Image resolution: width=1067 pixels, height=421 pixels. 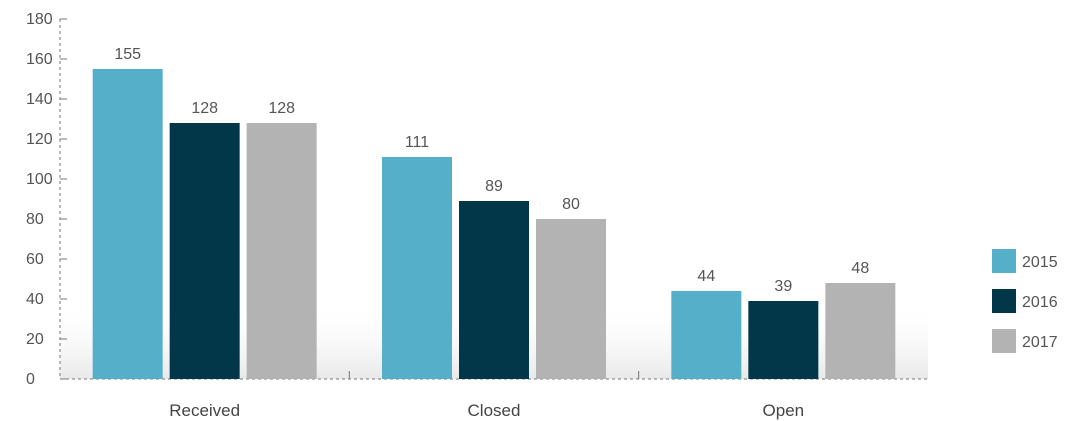 I want to click on bar-2017-open, so click(x=860, y=331).